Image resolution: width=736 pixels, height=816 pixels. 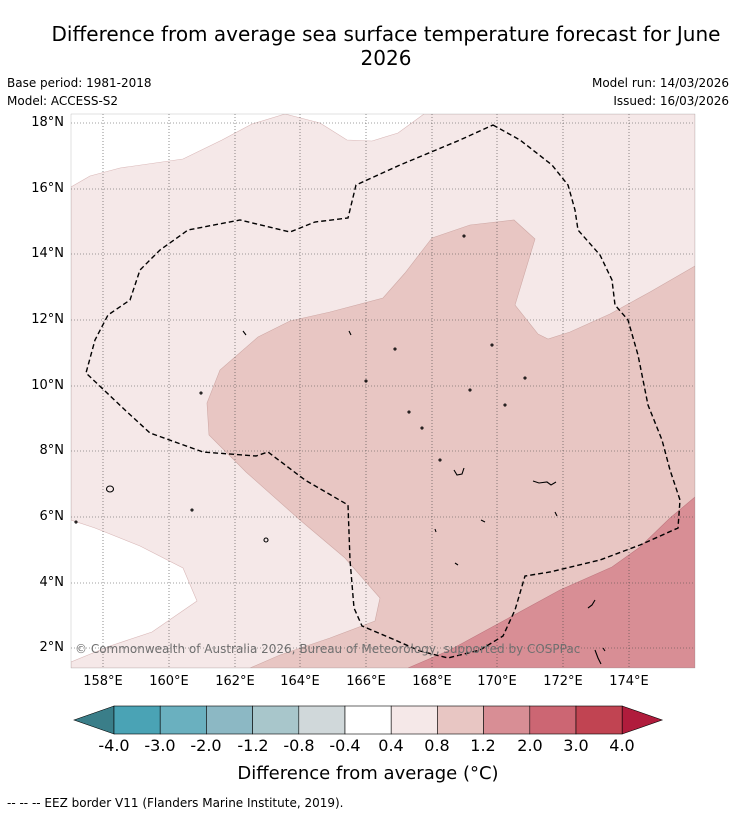 What do you see at coordinates (530, 745) in the screenshot?
I see `colorbar-label: 2.0` at bounding box center [530, 745].